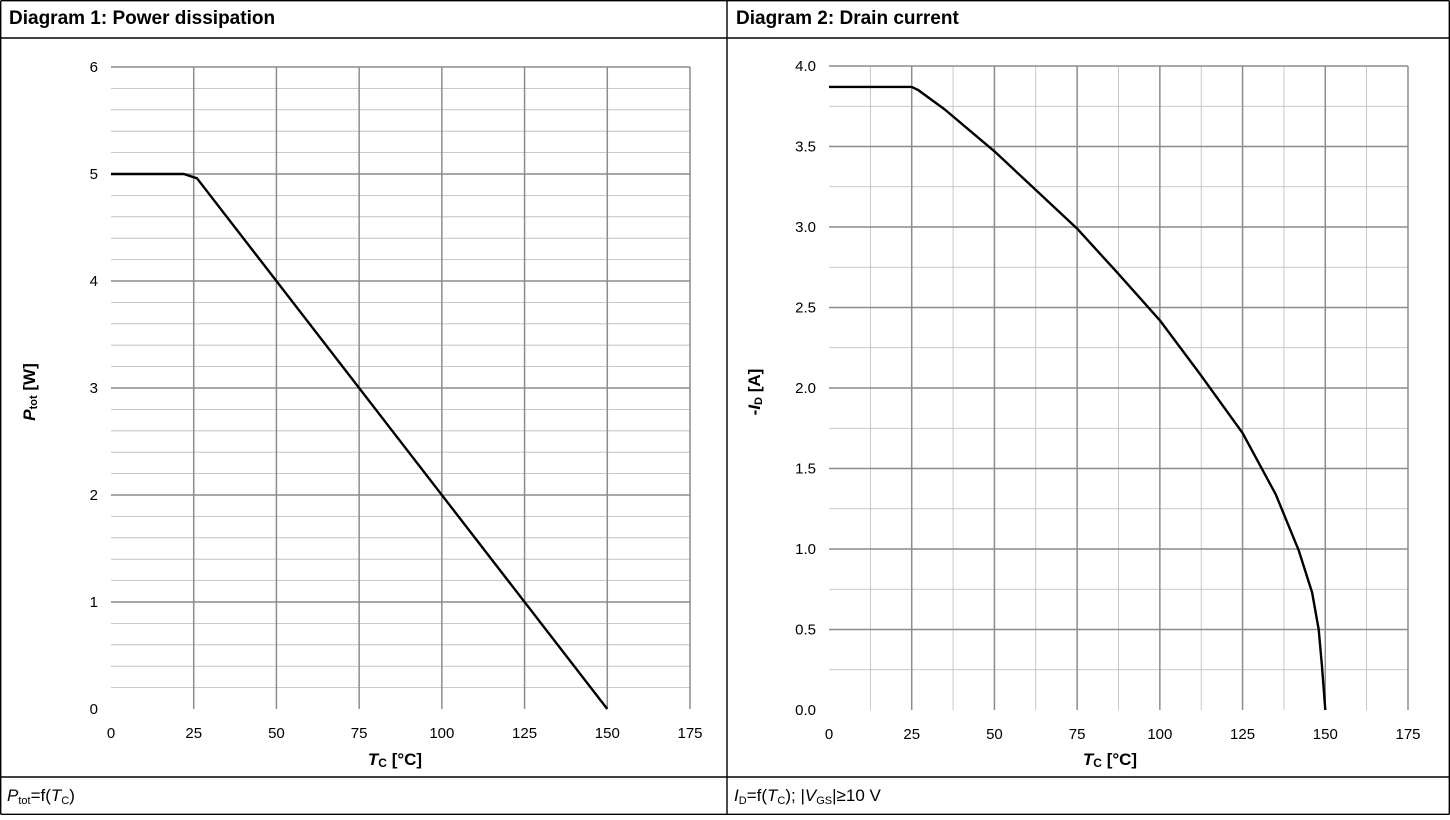 The image size is (1450, 820). What do you see at coordinates (94, 174) in the screenshot?
I see `y-tick-label: 5` at bounding box center [94, 174].